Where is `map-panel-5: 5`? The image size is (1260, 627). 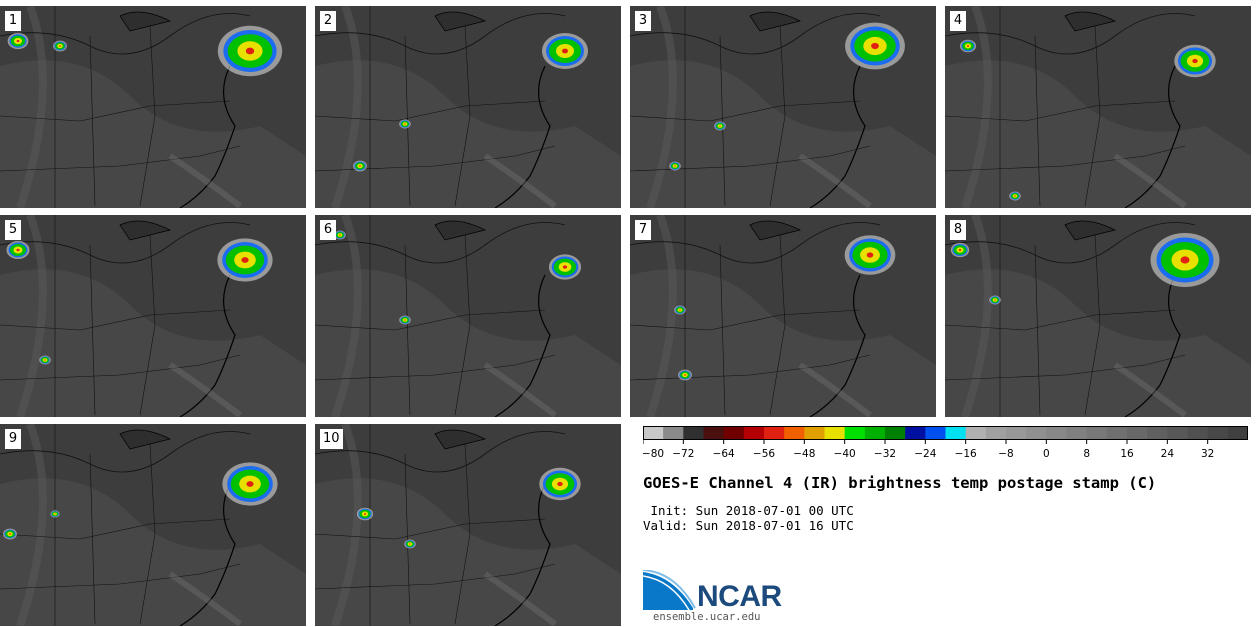
map-panel-5: 5 is located at coordinates (153, 316).